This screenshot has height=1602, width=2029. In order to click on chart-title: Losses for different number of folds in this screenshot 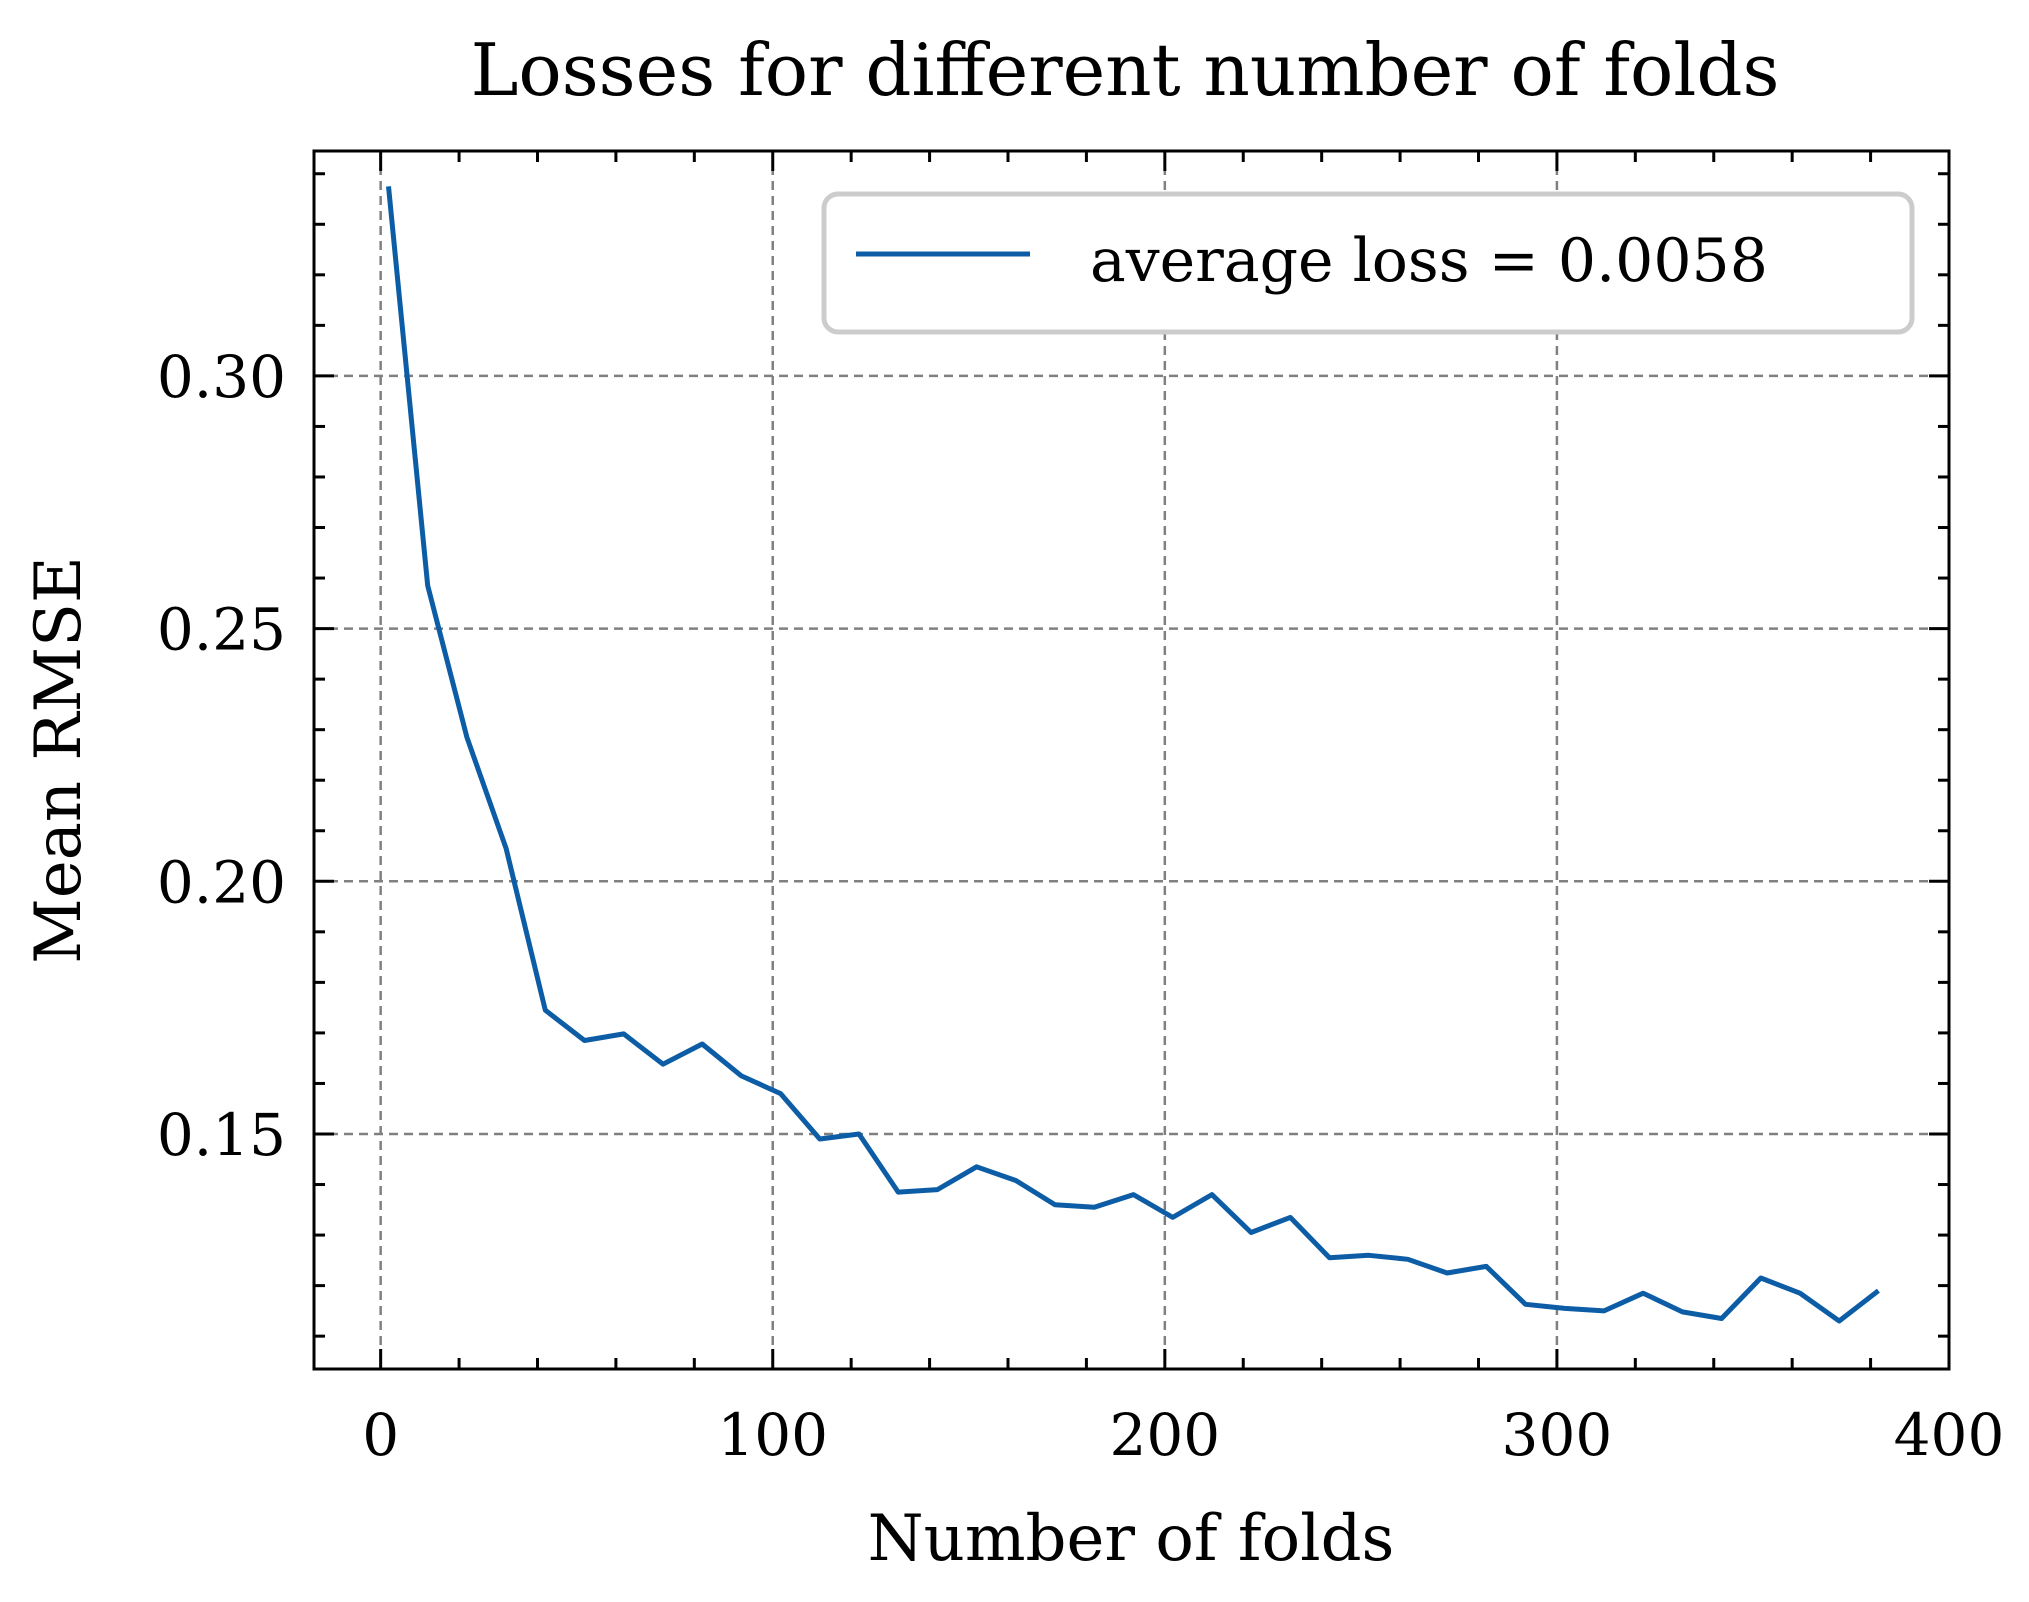, I will do `click(1125, 70)`.